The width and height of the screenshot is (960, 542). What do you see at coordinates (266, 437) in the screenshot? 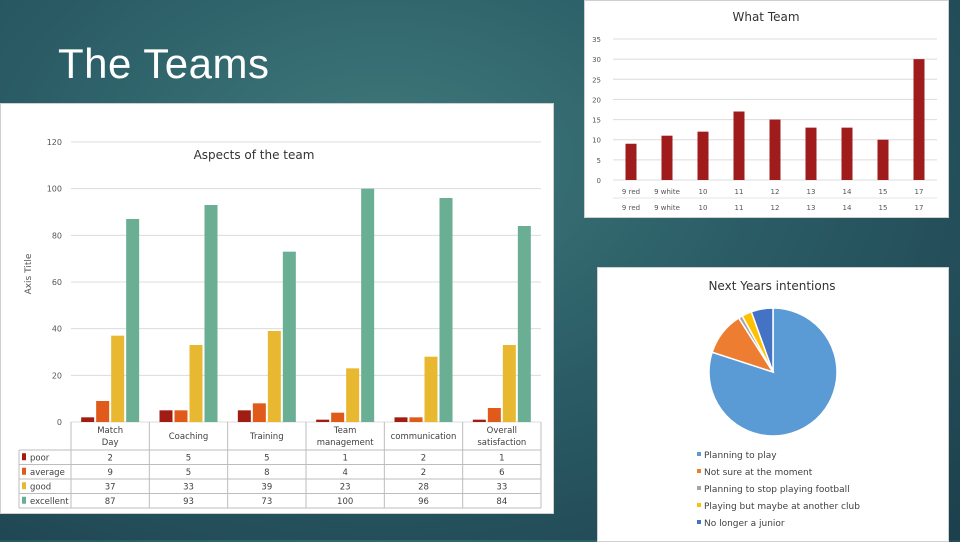
I see `category-label: Training` at bounding box center [266, 437].